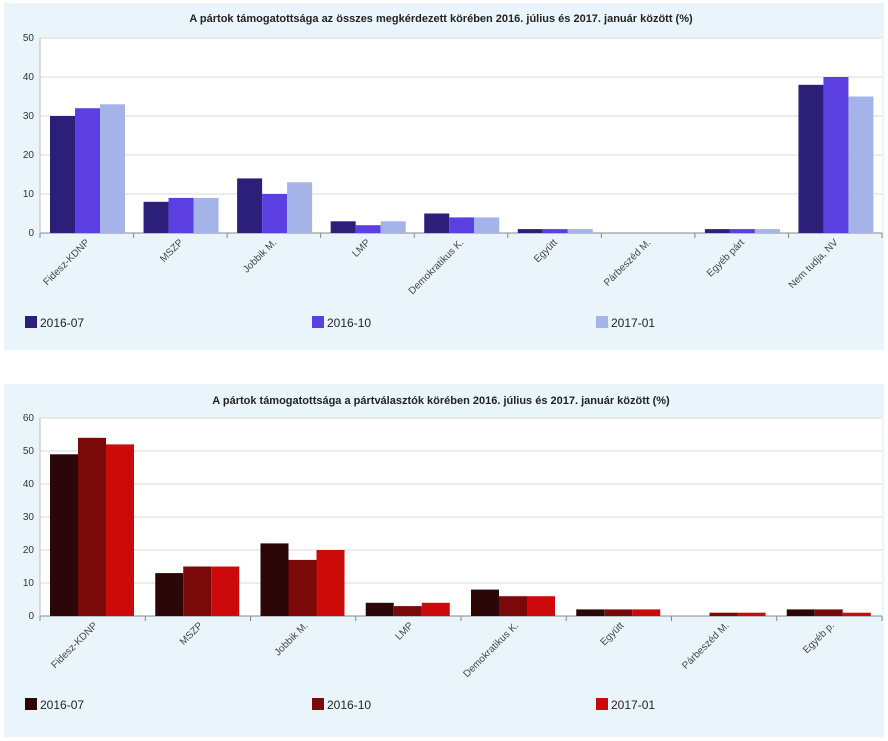  I want to click on bar-egy-b-p--2016-07, so click(800, 612).